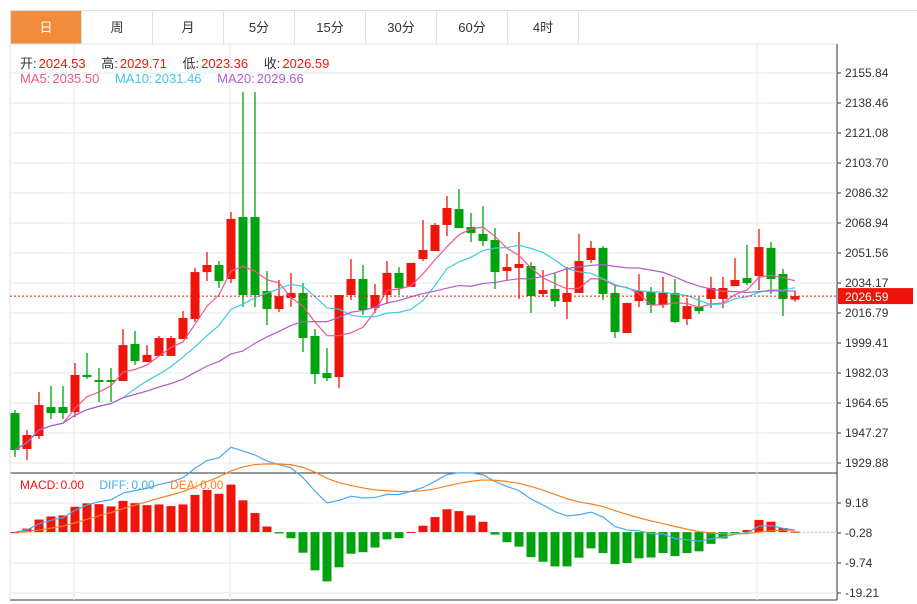 The width and height of the screenshot is (917, 604). I want to click on low-label: 低:, so click(191, 63).